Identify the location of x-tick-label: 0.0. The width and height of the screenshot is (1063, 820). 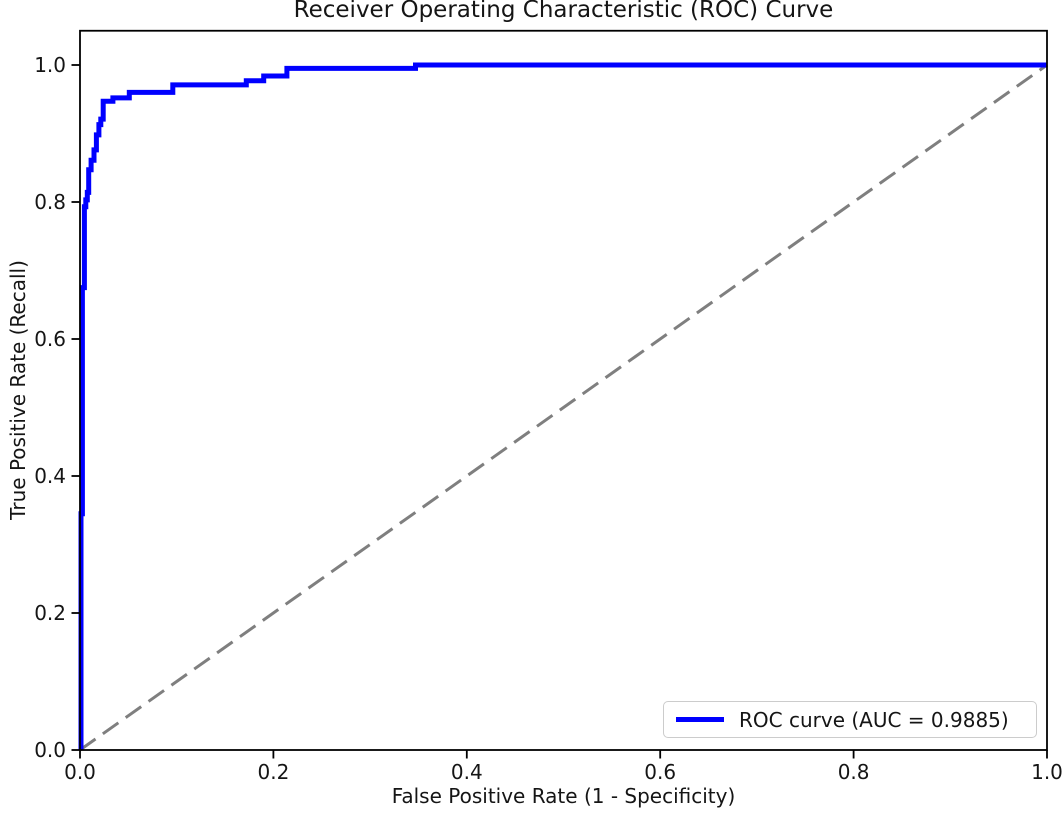
(80, 772).